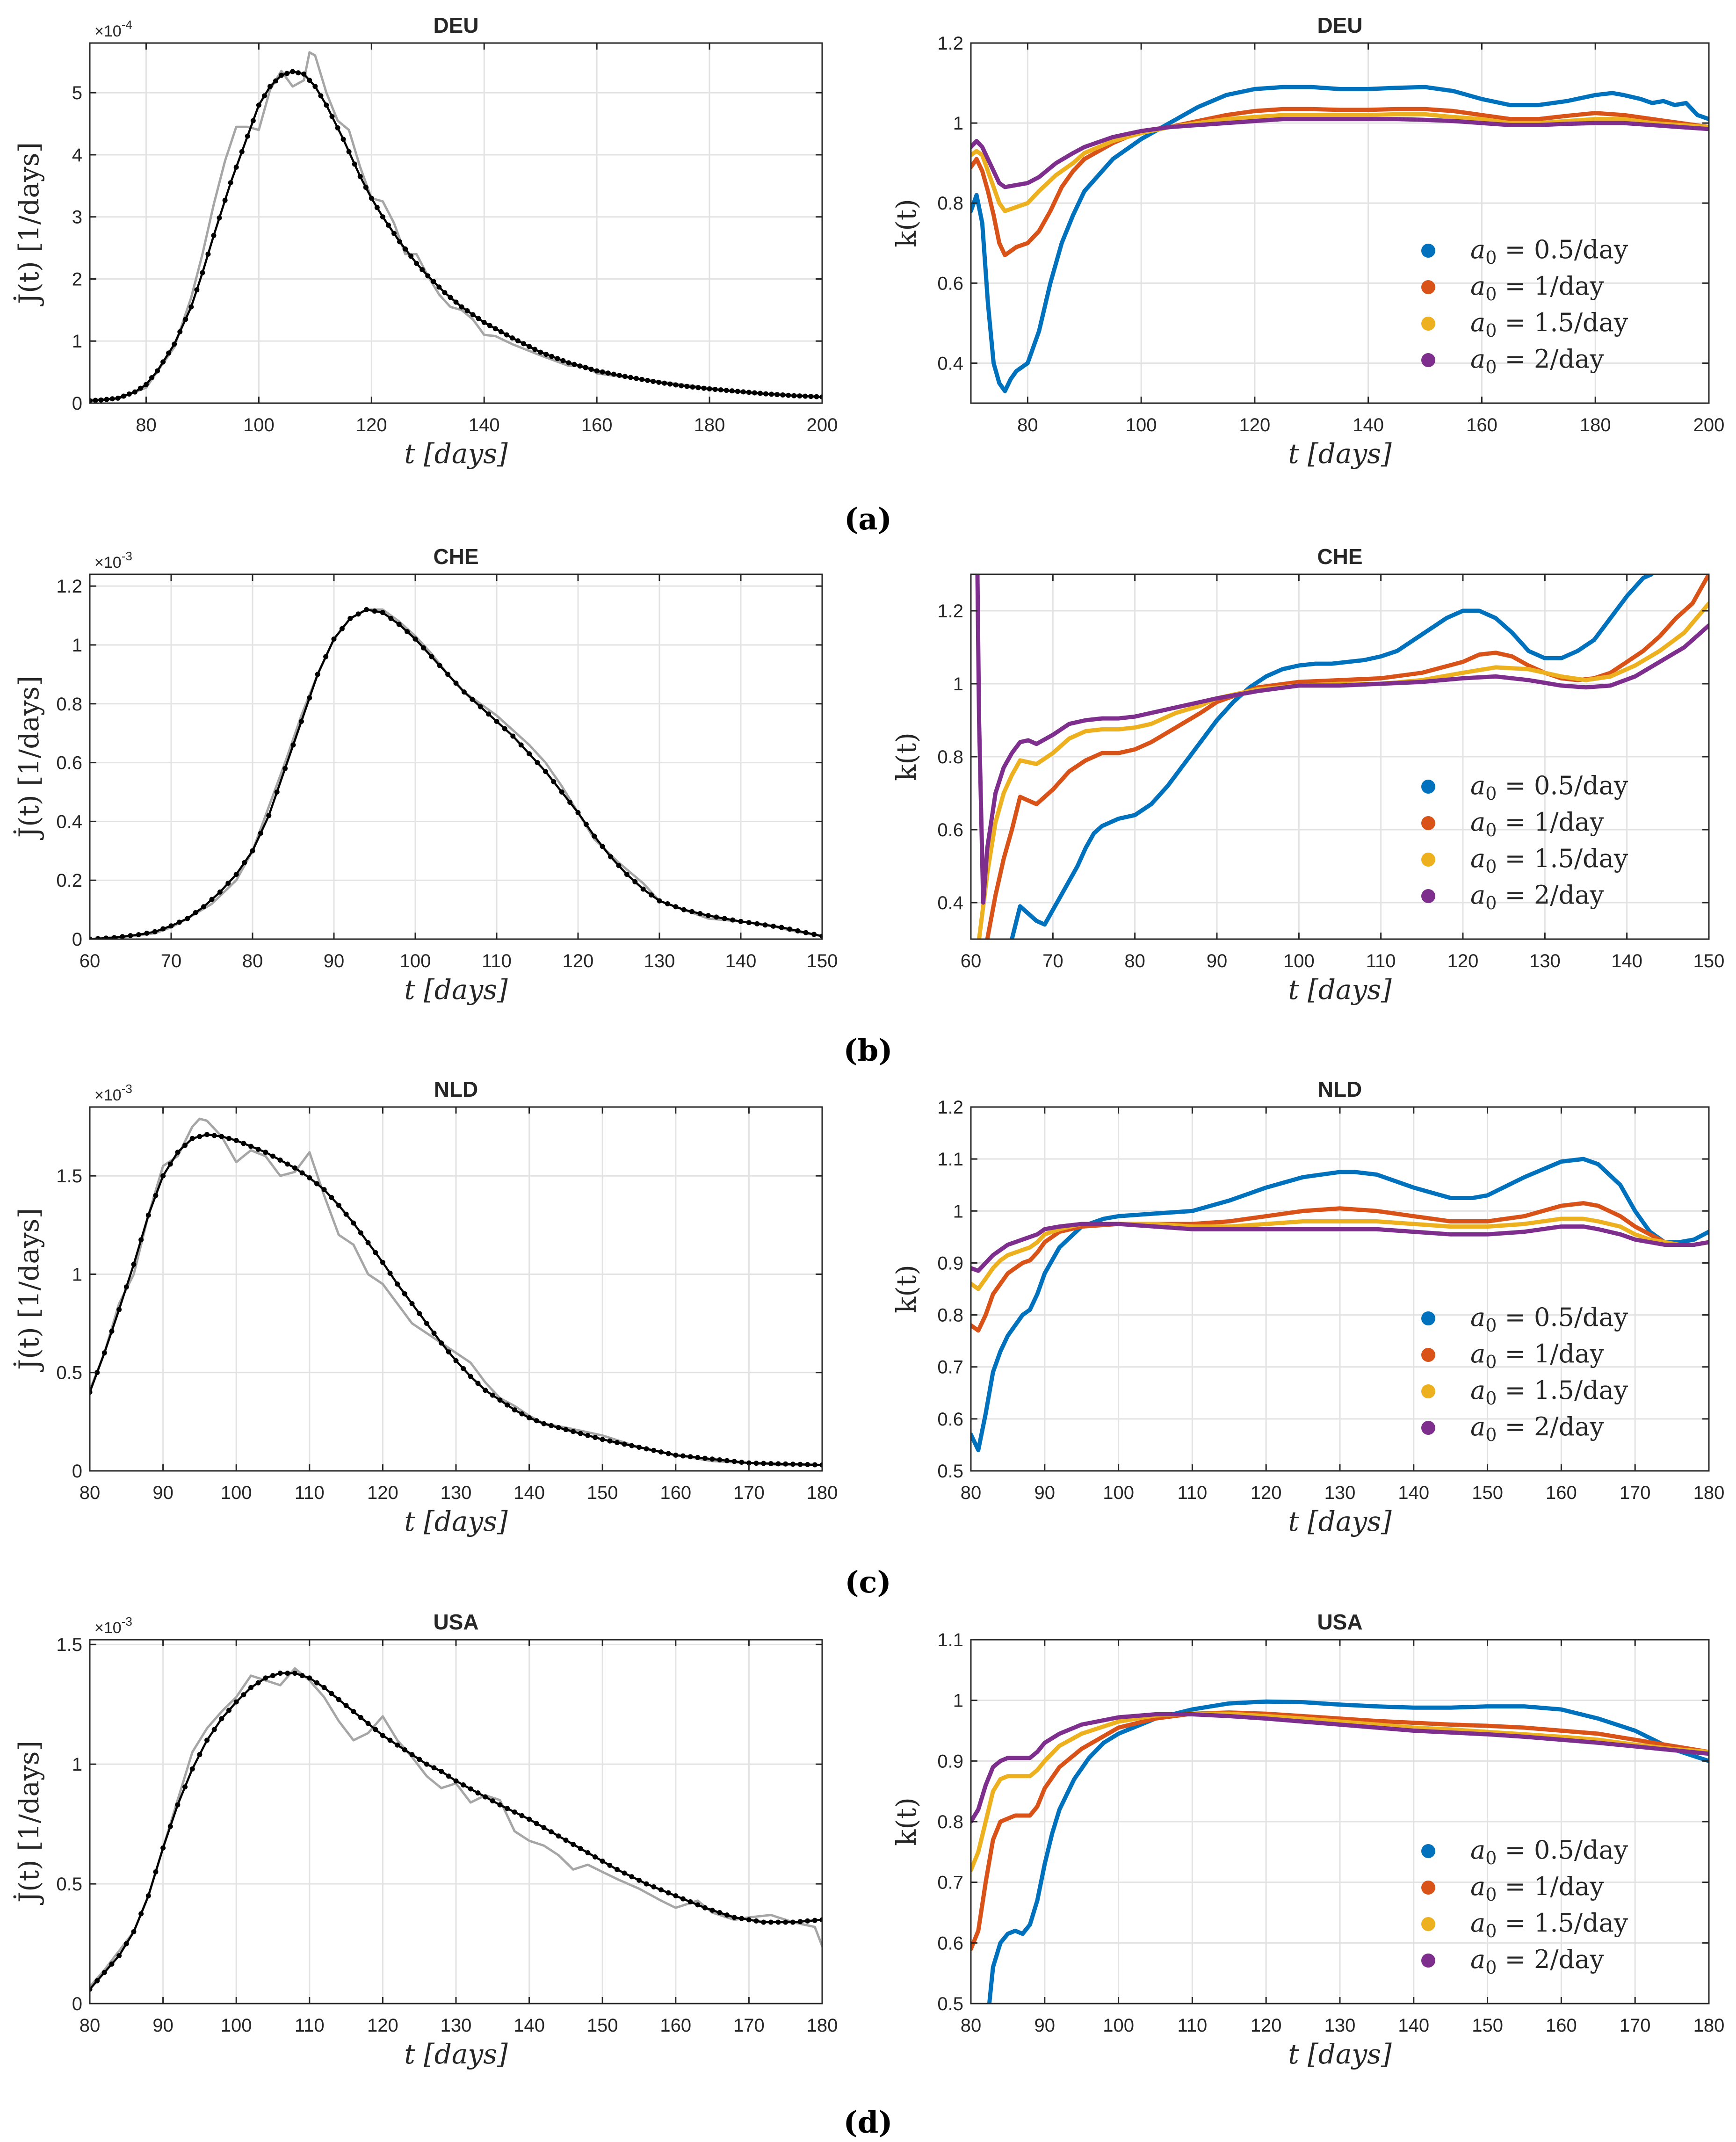 This screenshot has height=2142, width=1736. What do you see at coordinates (1481, 425) in the screenshot?
I see `x-tick-label: 160` at bounding box center [1481, 425].